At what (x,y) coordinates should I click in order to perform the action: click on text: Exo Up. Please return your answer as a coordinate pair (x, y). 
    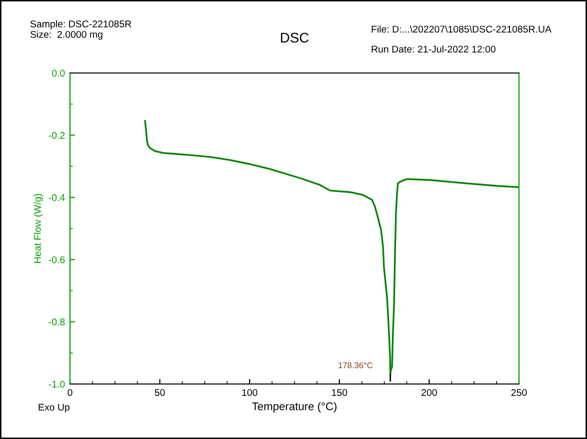
    Looking at the image, I should click on (54, 408).